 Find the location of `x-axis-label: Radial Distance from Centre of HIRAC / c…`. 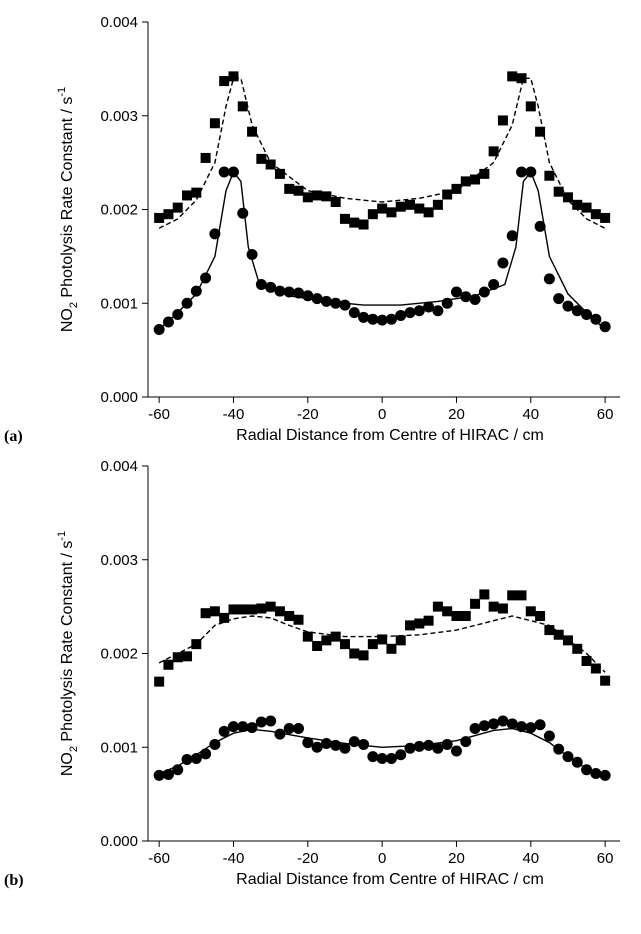

x-axis-label: Radial Distance from Centre of HIRAC / c… is located at coordinates (390, 879).